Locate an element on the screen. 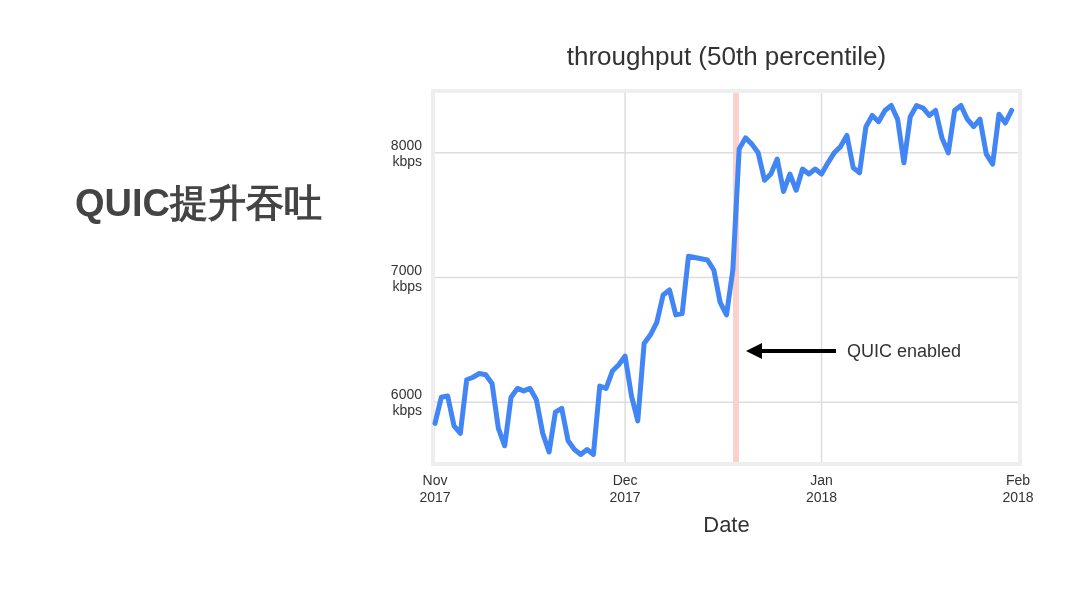 This screenshot has height=595, width=1080. text: QUIC提升吞吐 is located at coordinates (198, 203).